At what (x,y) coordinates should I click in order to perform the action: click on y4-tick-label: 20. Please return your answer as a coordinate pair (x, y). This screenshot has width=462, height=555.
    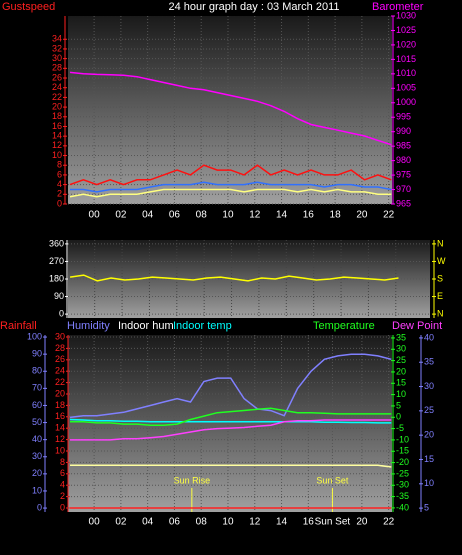
    Looking at the image, I should click on (429, 435).